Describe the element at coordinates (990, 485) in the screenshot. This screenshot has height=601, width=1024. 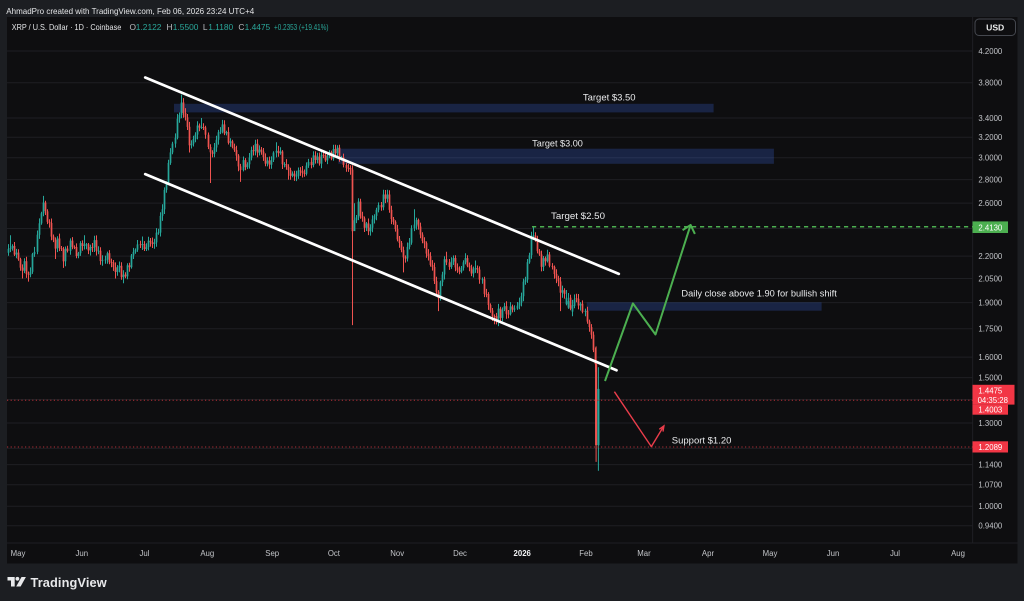
I see `svg-text: 1.0700` at that location.